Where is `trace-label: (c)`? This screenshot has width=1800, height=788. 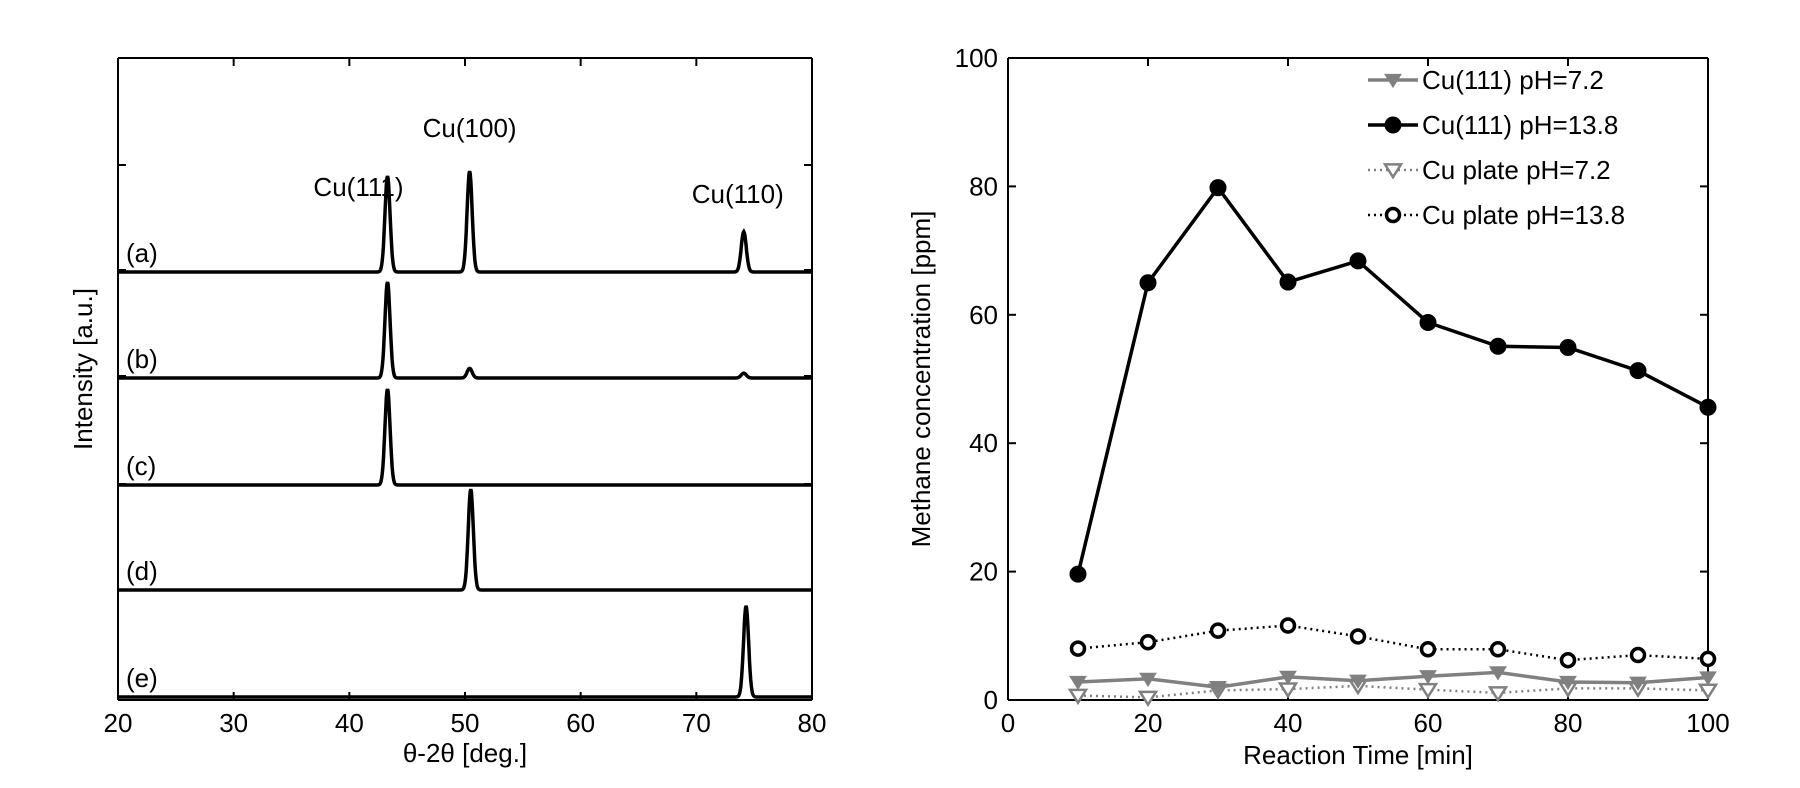 trace-label: (c) is located at coordinates (141, 466).